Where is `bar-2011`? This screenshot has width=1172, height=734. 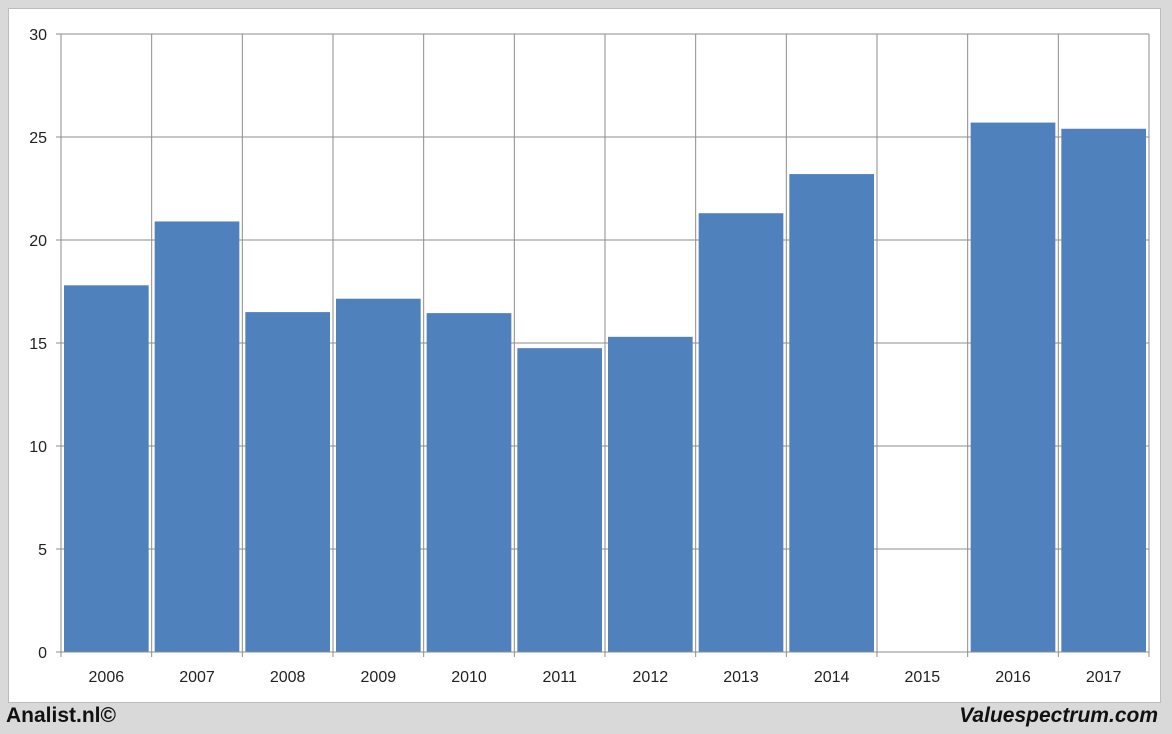 bar-2011 is located at coordinates (559, 500).